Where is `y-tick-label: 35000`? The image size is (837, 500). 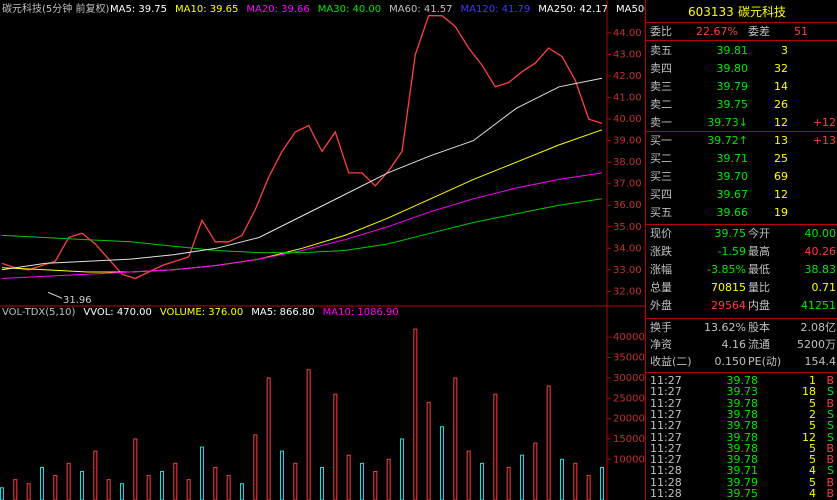 y-tick-label: 35000 is located at coordinates (629, 358).